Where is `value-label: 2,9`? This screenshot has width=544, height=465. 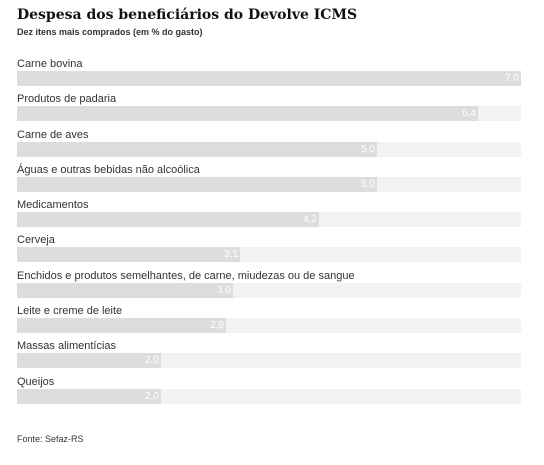 value-label: 2,9 is located at coordinates (217, 326).